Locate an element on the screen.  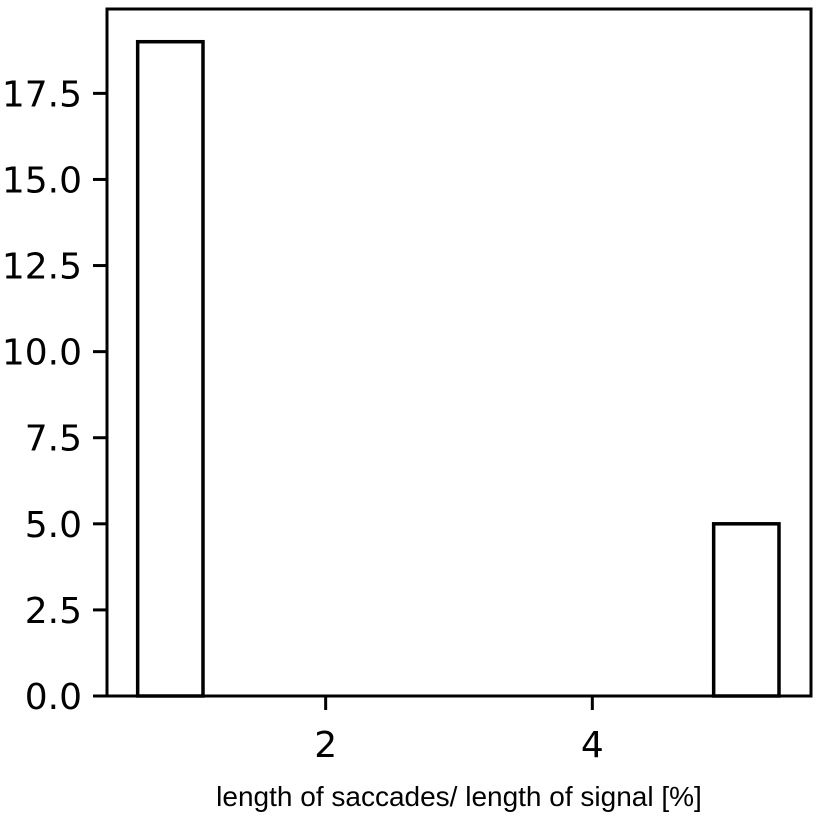
y-tick-label: 5.0 is located at coordinates (53, 525).